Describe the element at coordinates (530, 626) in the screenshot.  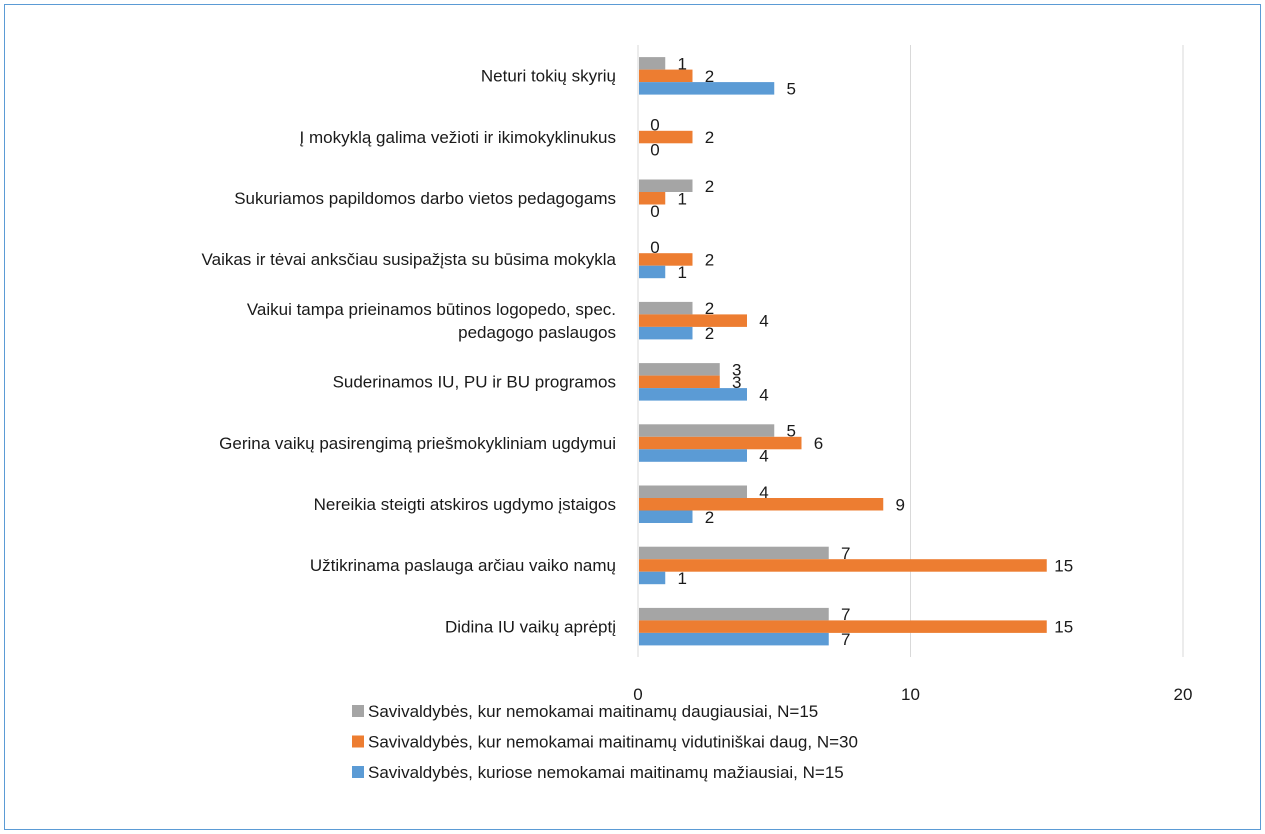
I see `category-label: Didina IU vaikų aprėptį` at that location.